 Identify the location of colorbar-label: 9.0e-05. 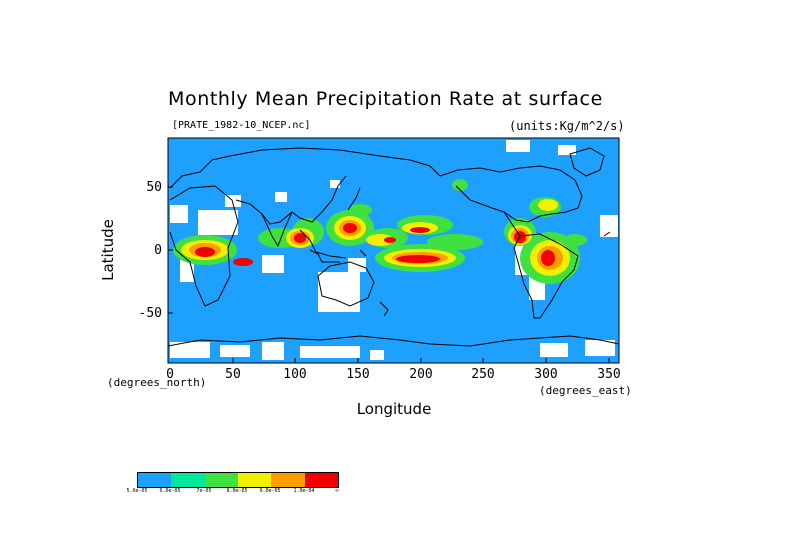
(270, 491).